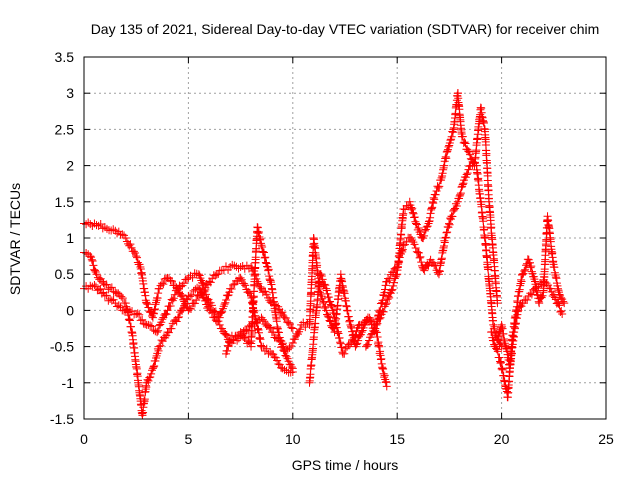 The image size is (640, 480). Describe the element at coordinates (15, 239) in the screenshot. I see `y-axis-label: SDTVAR / TECUs` at that location.